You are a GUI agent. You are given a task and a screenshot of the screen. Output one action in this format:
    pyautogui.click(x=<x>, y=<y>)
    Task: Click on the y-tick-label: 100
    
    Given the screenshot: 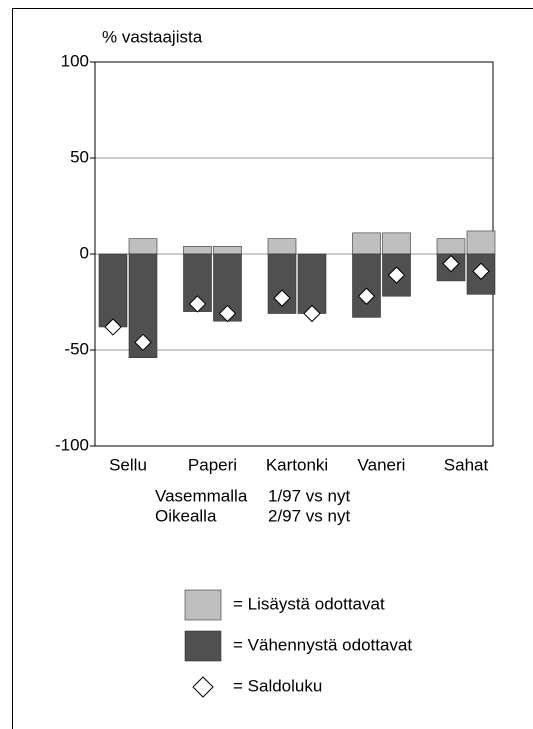 What is the action you would take?
    pyautogui.click(x=75, y=60)
    